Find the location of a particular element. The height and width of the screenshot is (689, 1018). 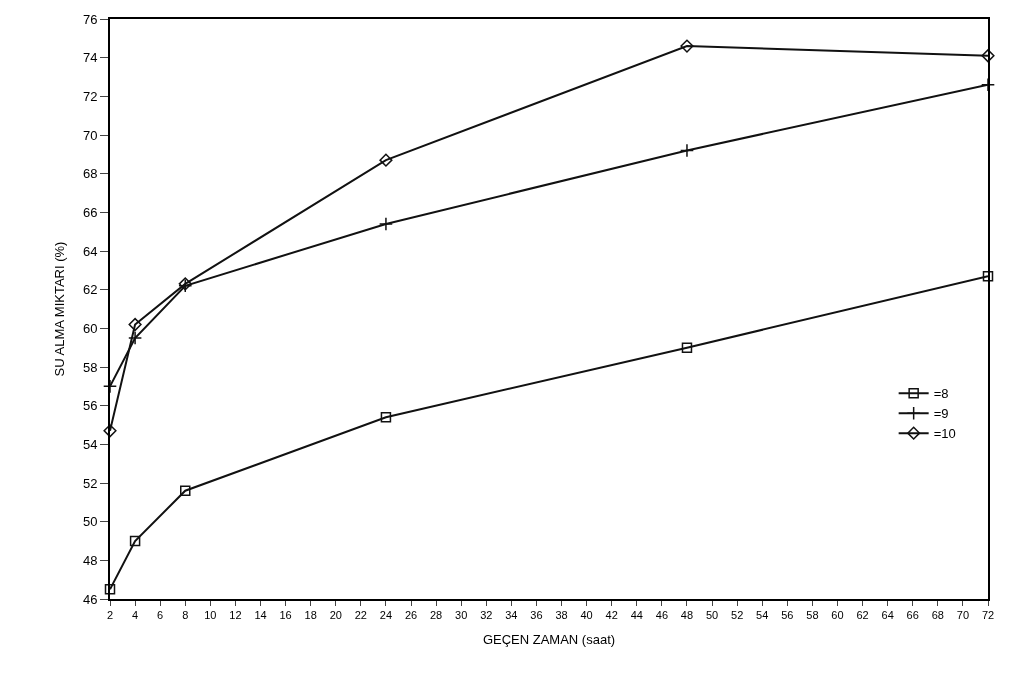

x-tick-label: 44 is located at coordinates (636, 615).